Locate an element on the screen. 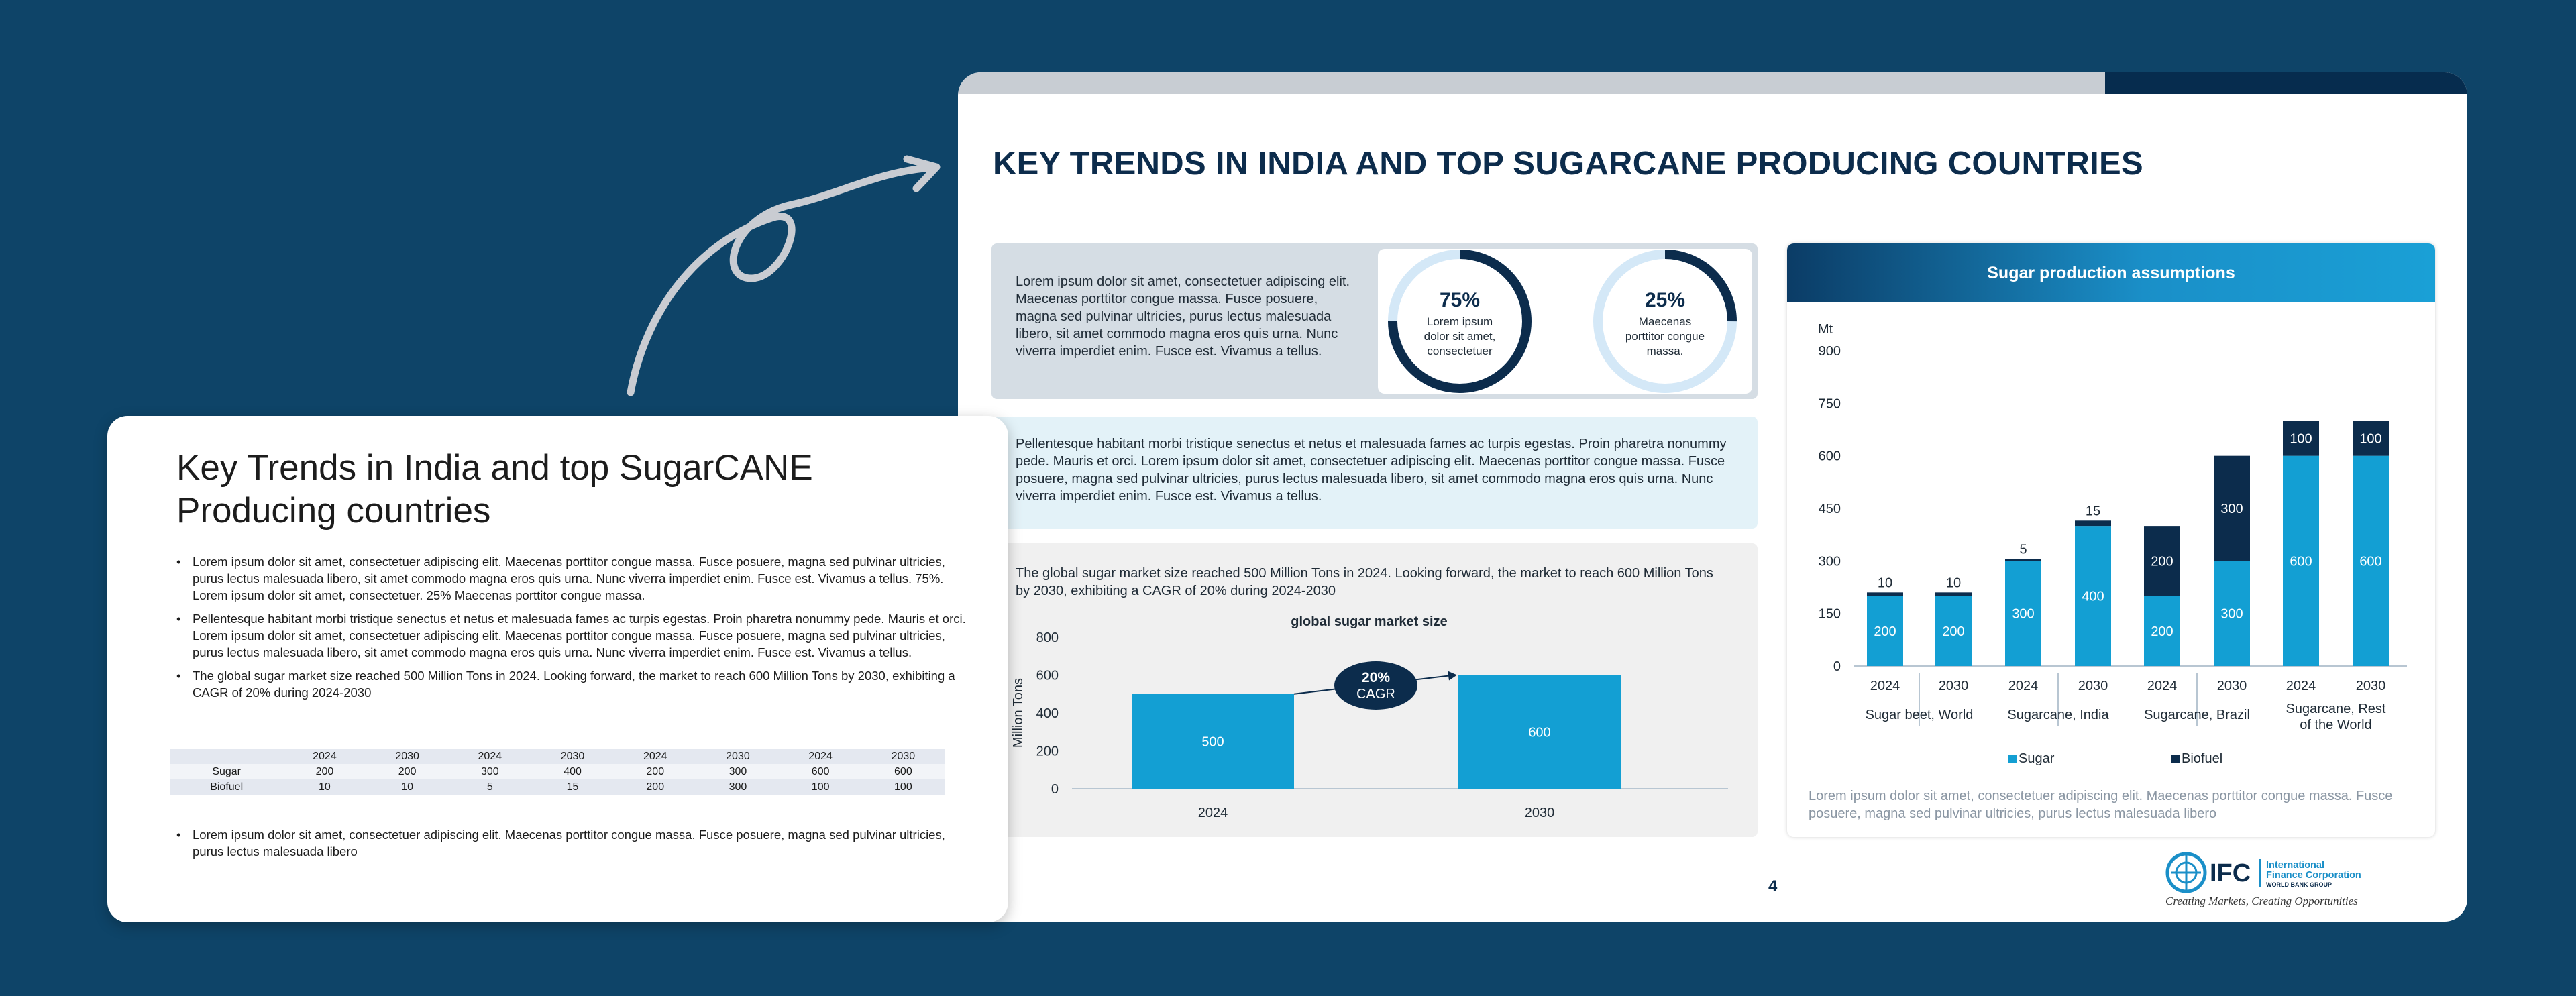 This screenshot has height=996, width=2576. y-tick-label: 600 is located at coordinates (1830, 456).